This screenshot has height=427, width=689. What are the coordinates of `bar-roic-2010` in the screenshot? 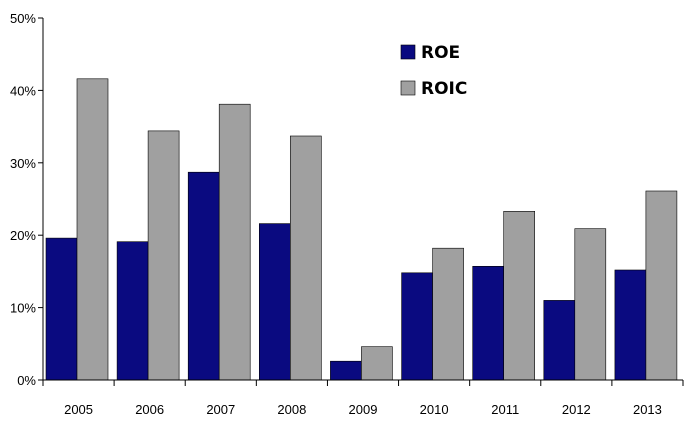 It's located at (448, 314).